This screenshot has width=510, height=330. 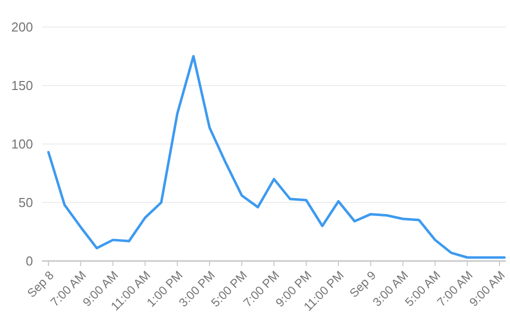 What do you see at coordinates (29, 261) in the screenshot?
I see `y-tick-label: 0` at bounding box center [29, 261].